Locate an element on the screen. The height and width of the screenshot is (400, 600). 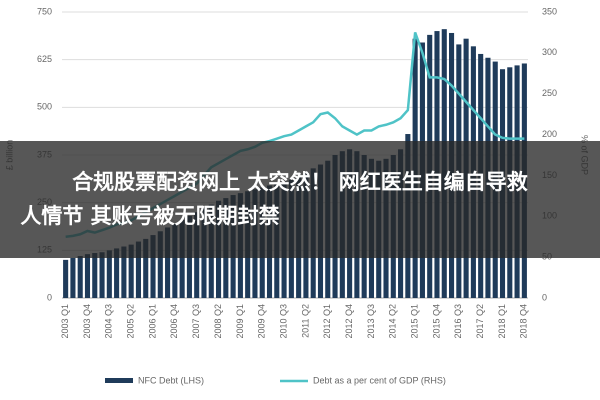
x-tick-label: 2003 Q1 is located at coordinates (65, 321).